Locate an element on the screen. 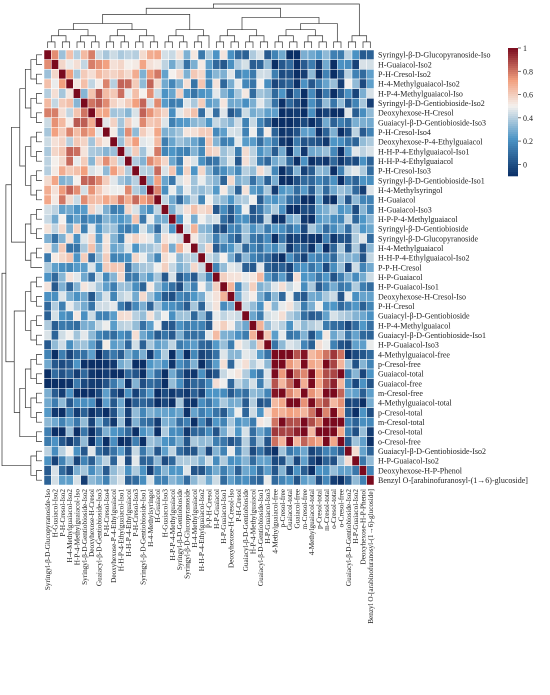 This screenshot has width=550, height=695. row-label: Syringyl-β-D-Gentiobioside is located at coordinates (423, 229).